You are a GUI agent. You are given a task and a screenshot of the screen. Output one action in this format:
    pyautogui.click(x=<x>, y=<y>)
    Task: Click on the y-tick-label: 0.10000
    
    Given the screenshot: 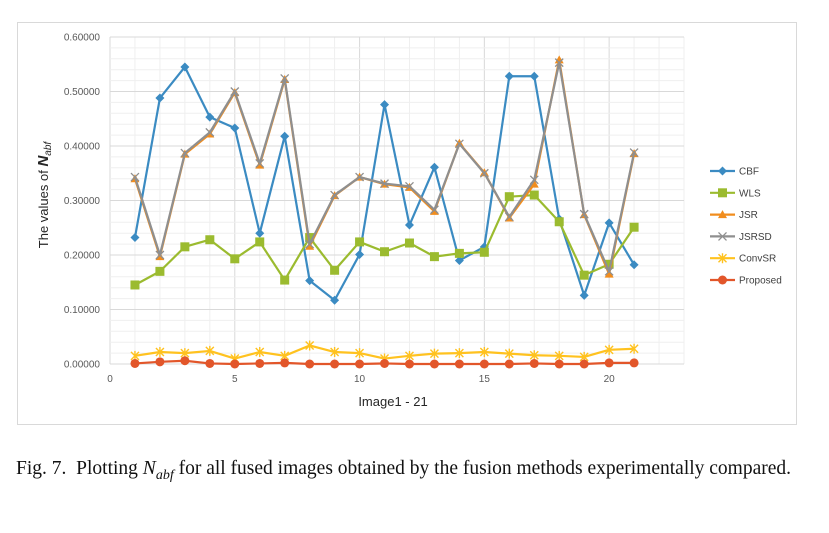 What is the action you would take?
    pyautogui.click(x=82, y=310)
    